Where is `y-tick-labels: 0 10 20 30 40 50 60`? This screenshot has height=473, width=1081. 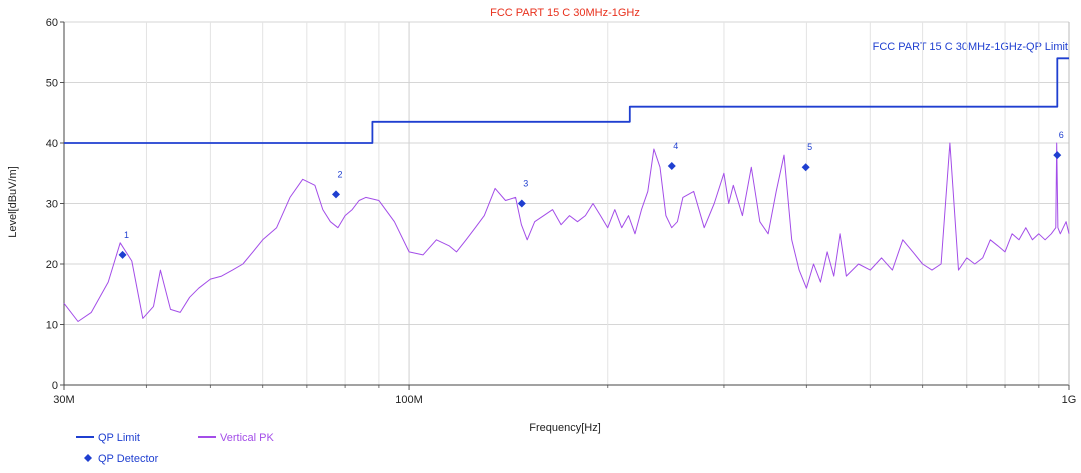 y-tick-labels: 0 10 20 30 40 50 60 is located at coordinates (52, 204).